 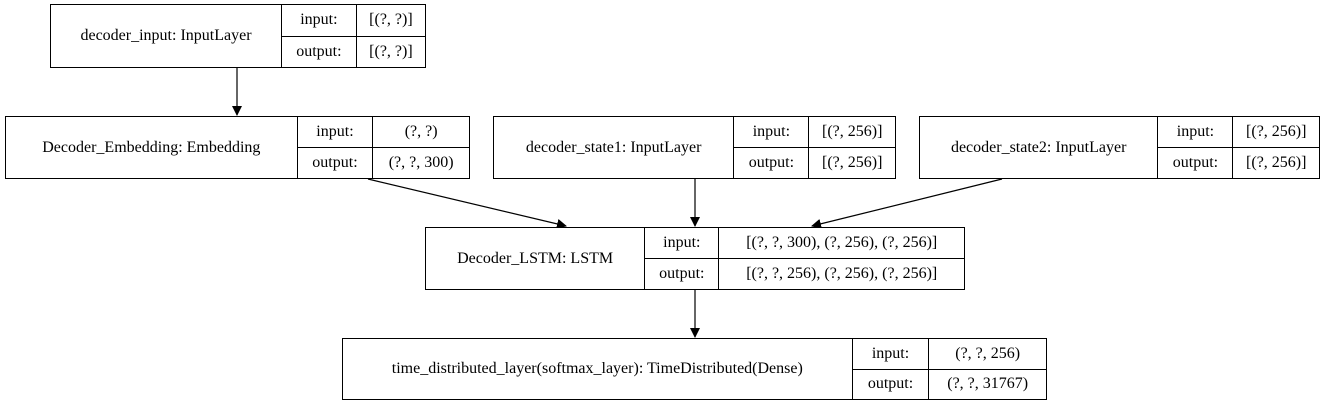 I want to click on node-name: decoder_input: InputLayer, so click(x=166, y=36).